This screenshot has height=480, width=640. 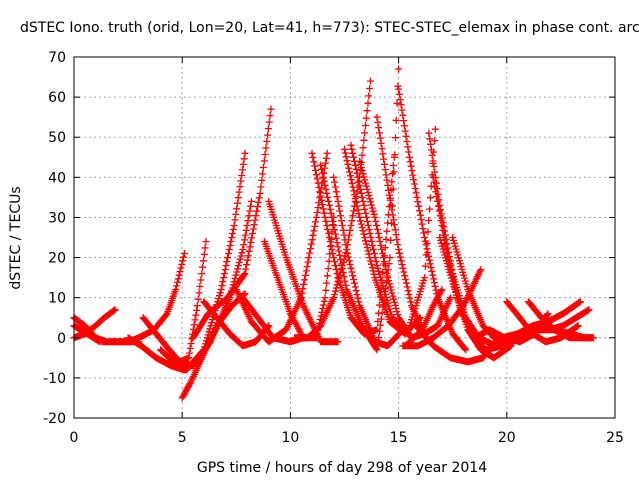 I want to click on series-24-markers, so click(x=413, y=225).